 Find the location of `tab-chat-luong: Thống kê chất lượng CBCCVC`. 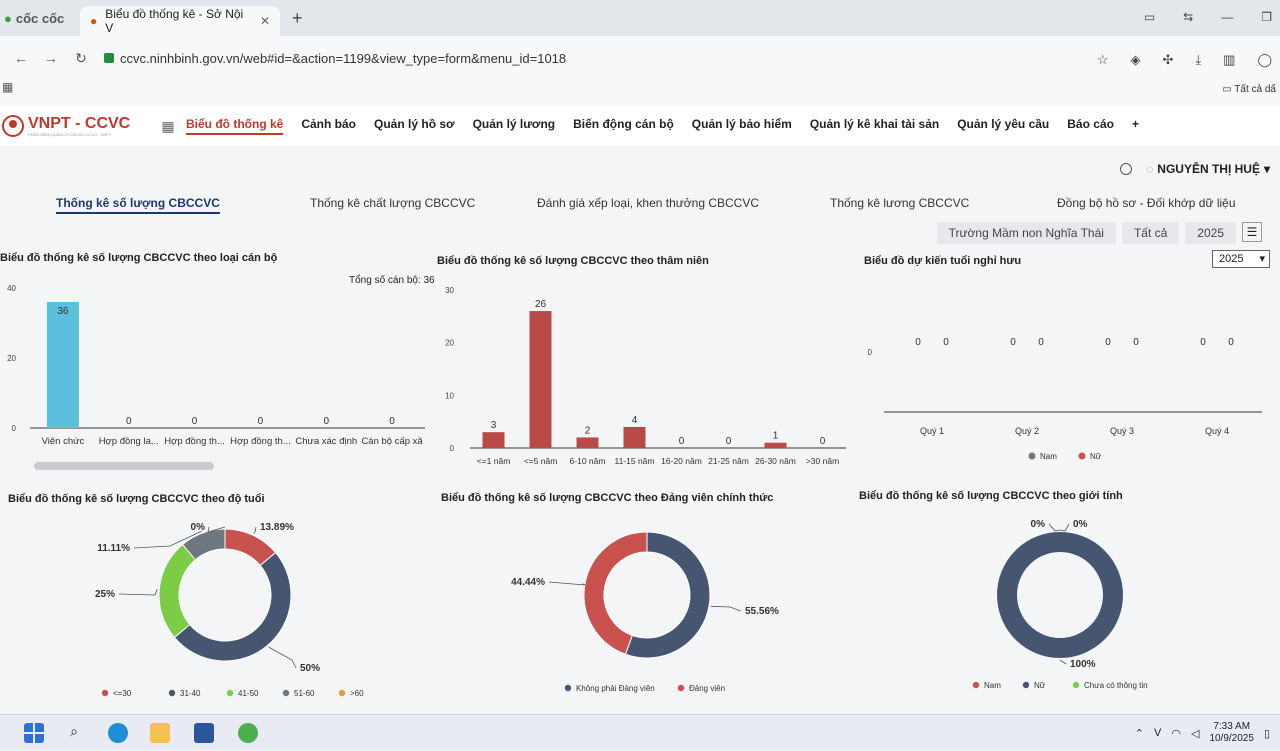

tab-chat-luong: Thống kê chất lượng CBCCVC is located at coordinates (393, 203).